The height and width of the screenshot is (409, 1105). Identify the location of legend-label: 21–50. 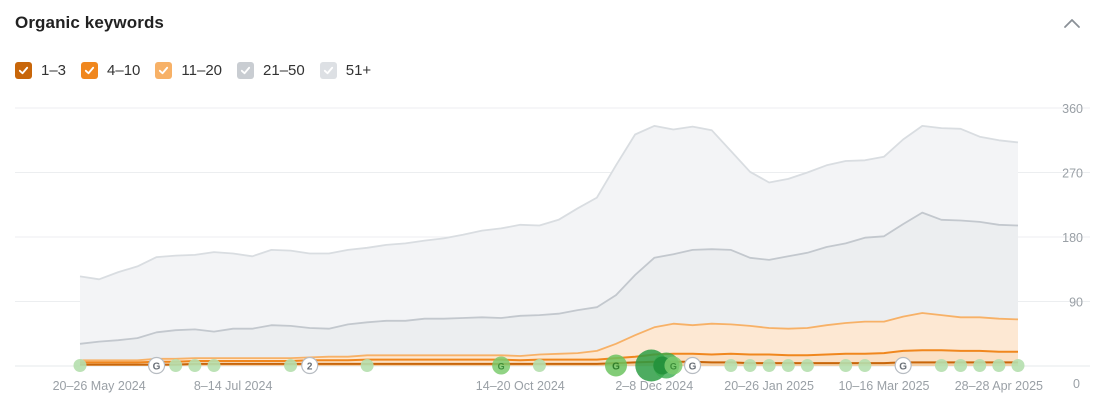
(284, 70).